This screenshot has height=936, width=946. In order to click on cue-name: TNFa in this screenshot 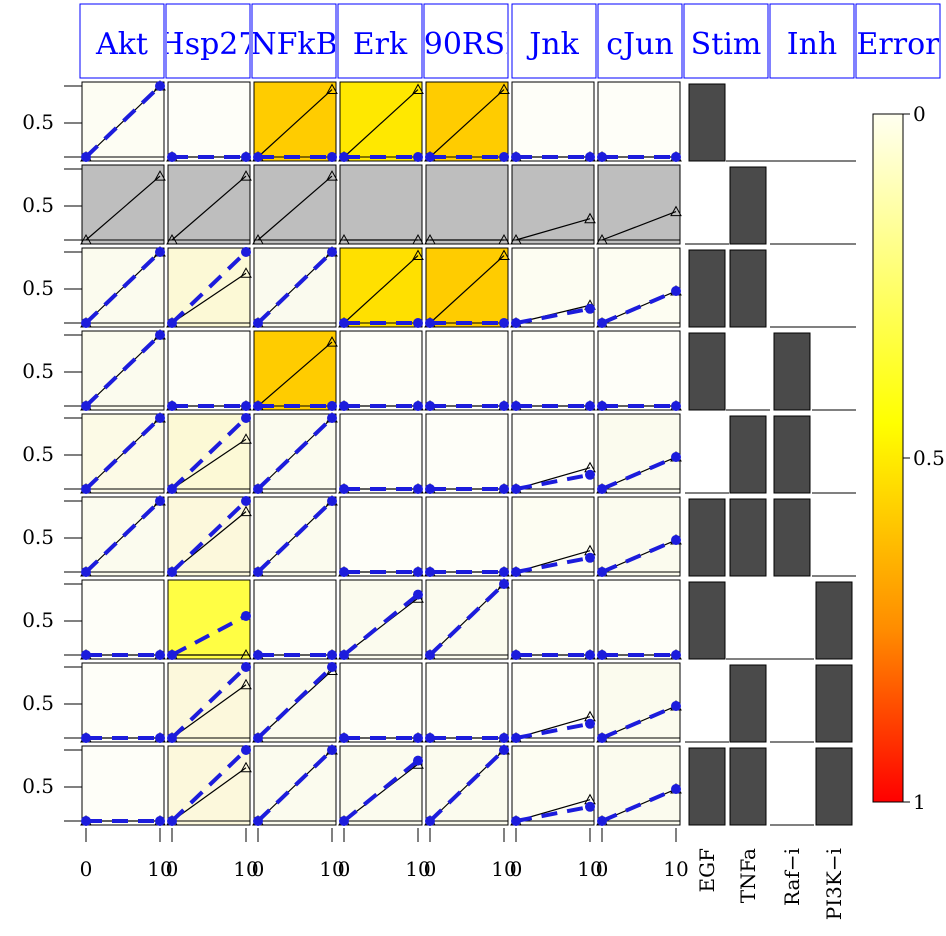, I will do `click(748, 875)`.